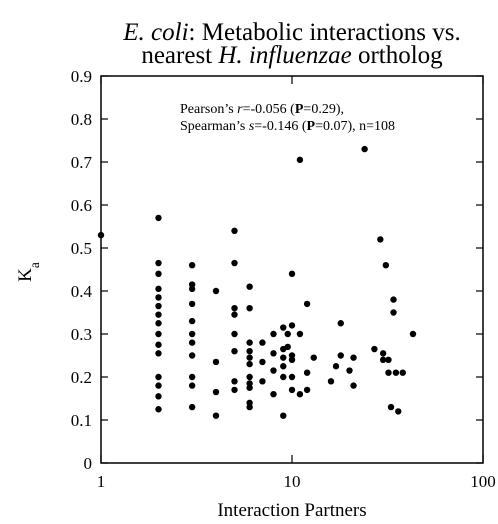 Image resolution: width=498 pixels, height=524 pixels. What do you see at coordinates (82, 162) in the screenshot?
I see `y-tick-label: 0.7` at bounding box center [82, 162].